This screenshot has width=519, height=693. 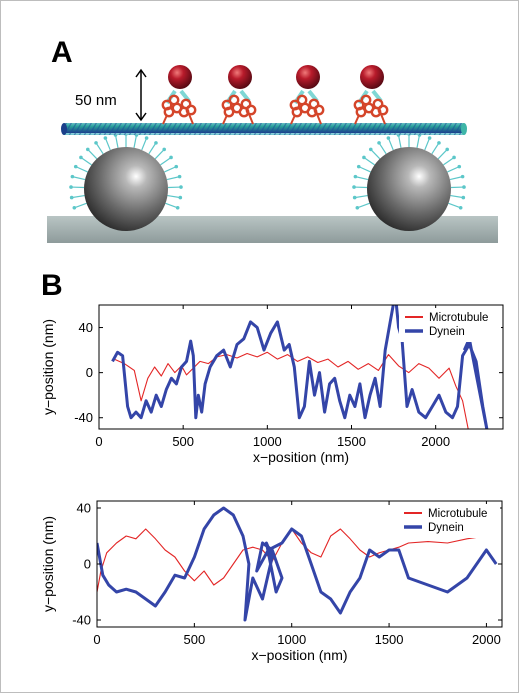 What do you see at coordinates (450, 325) in the screenshot?
I see `legend-box` at bounding box center [450, 325].